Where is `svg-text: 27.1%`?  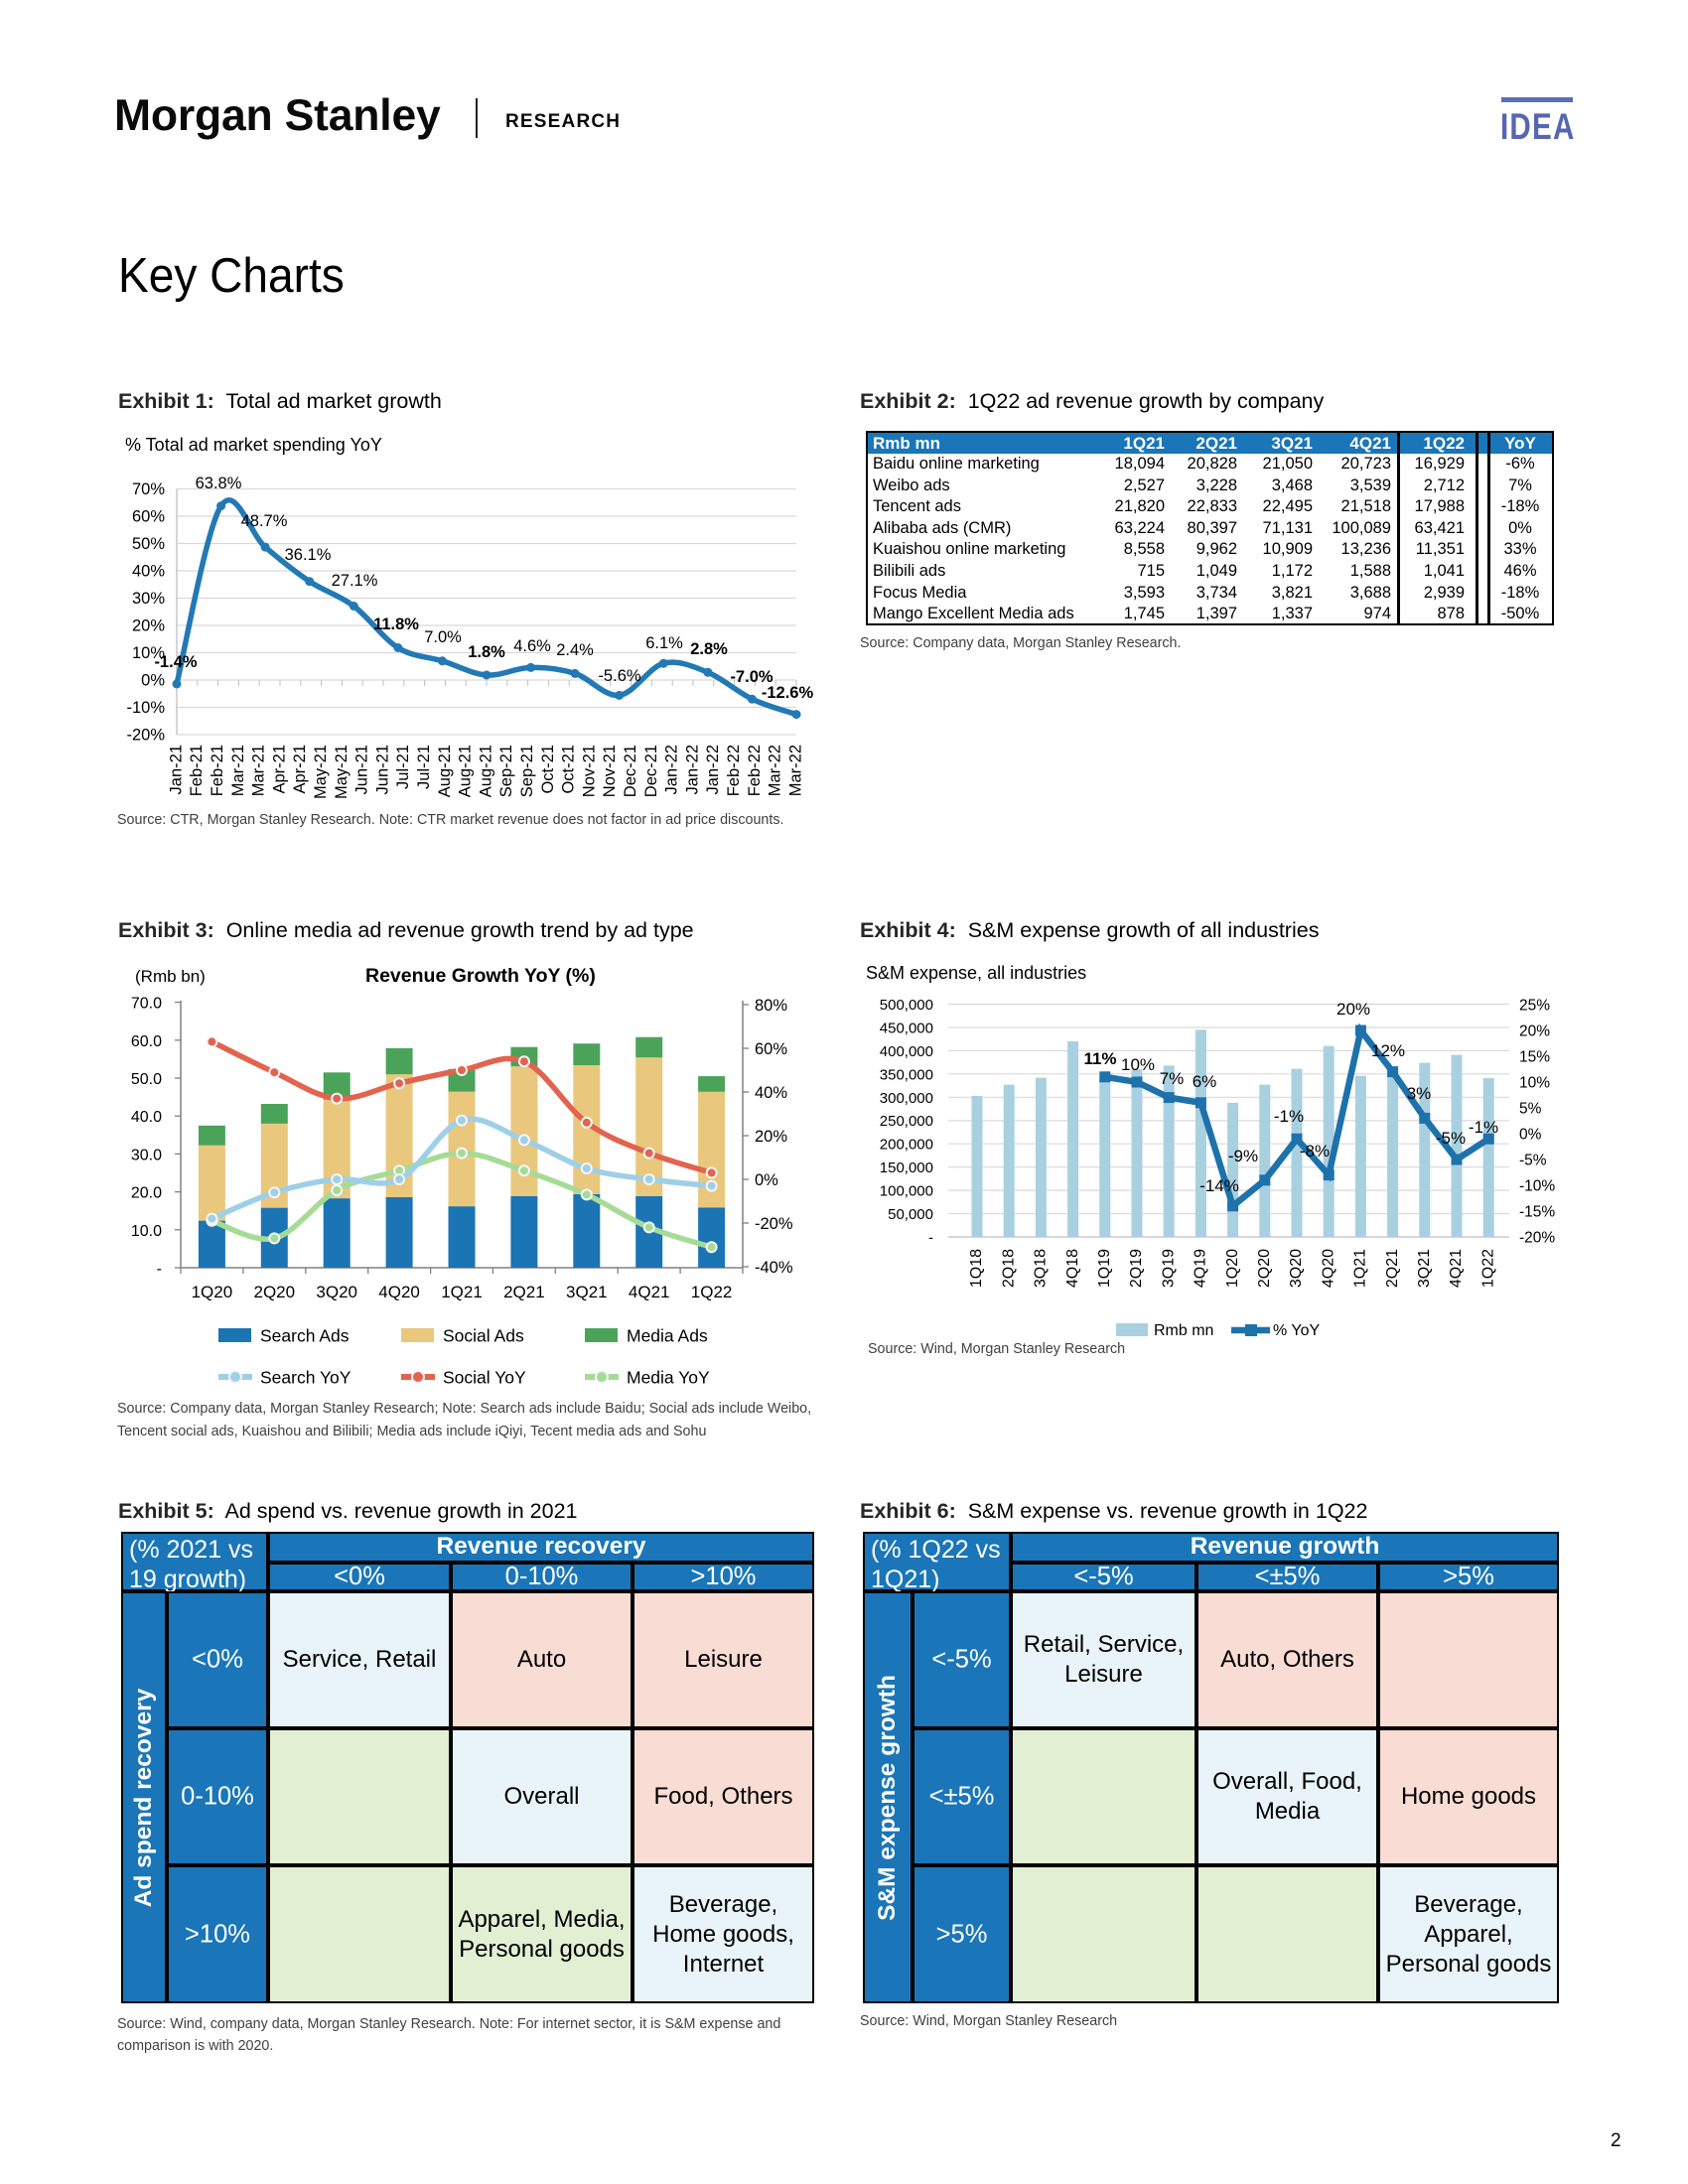 svg-text: 27.1% is located at coordinates (355, 581).